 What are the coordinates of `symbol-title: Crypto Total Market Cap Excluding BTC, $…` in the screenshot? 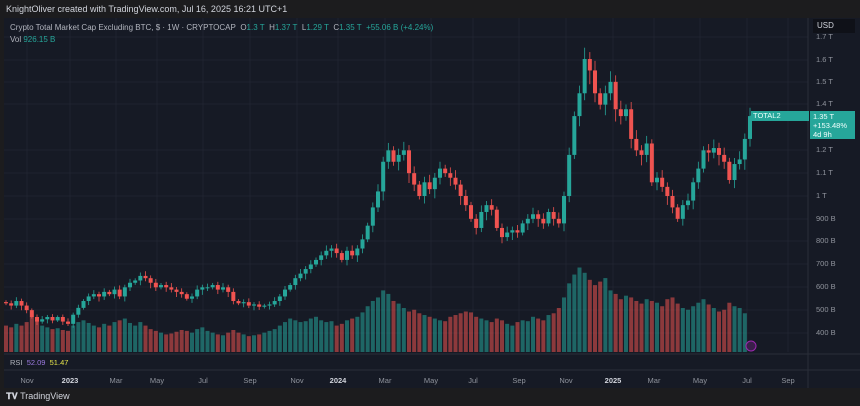 It's located at (123, 27).